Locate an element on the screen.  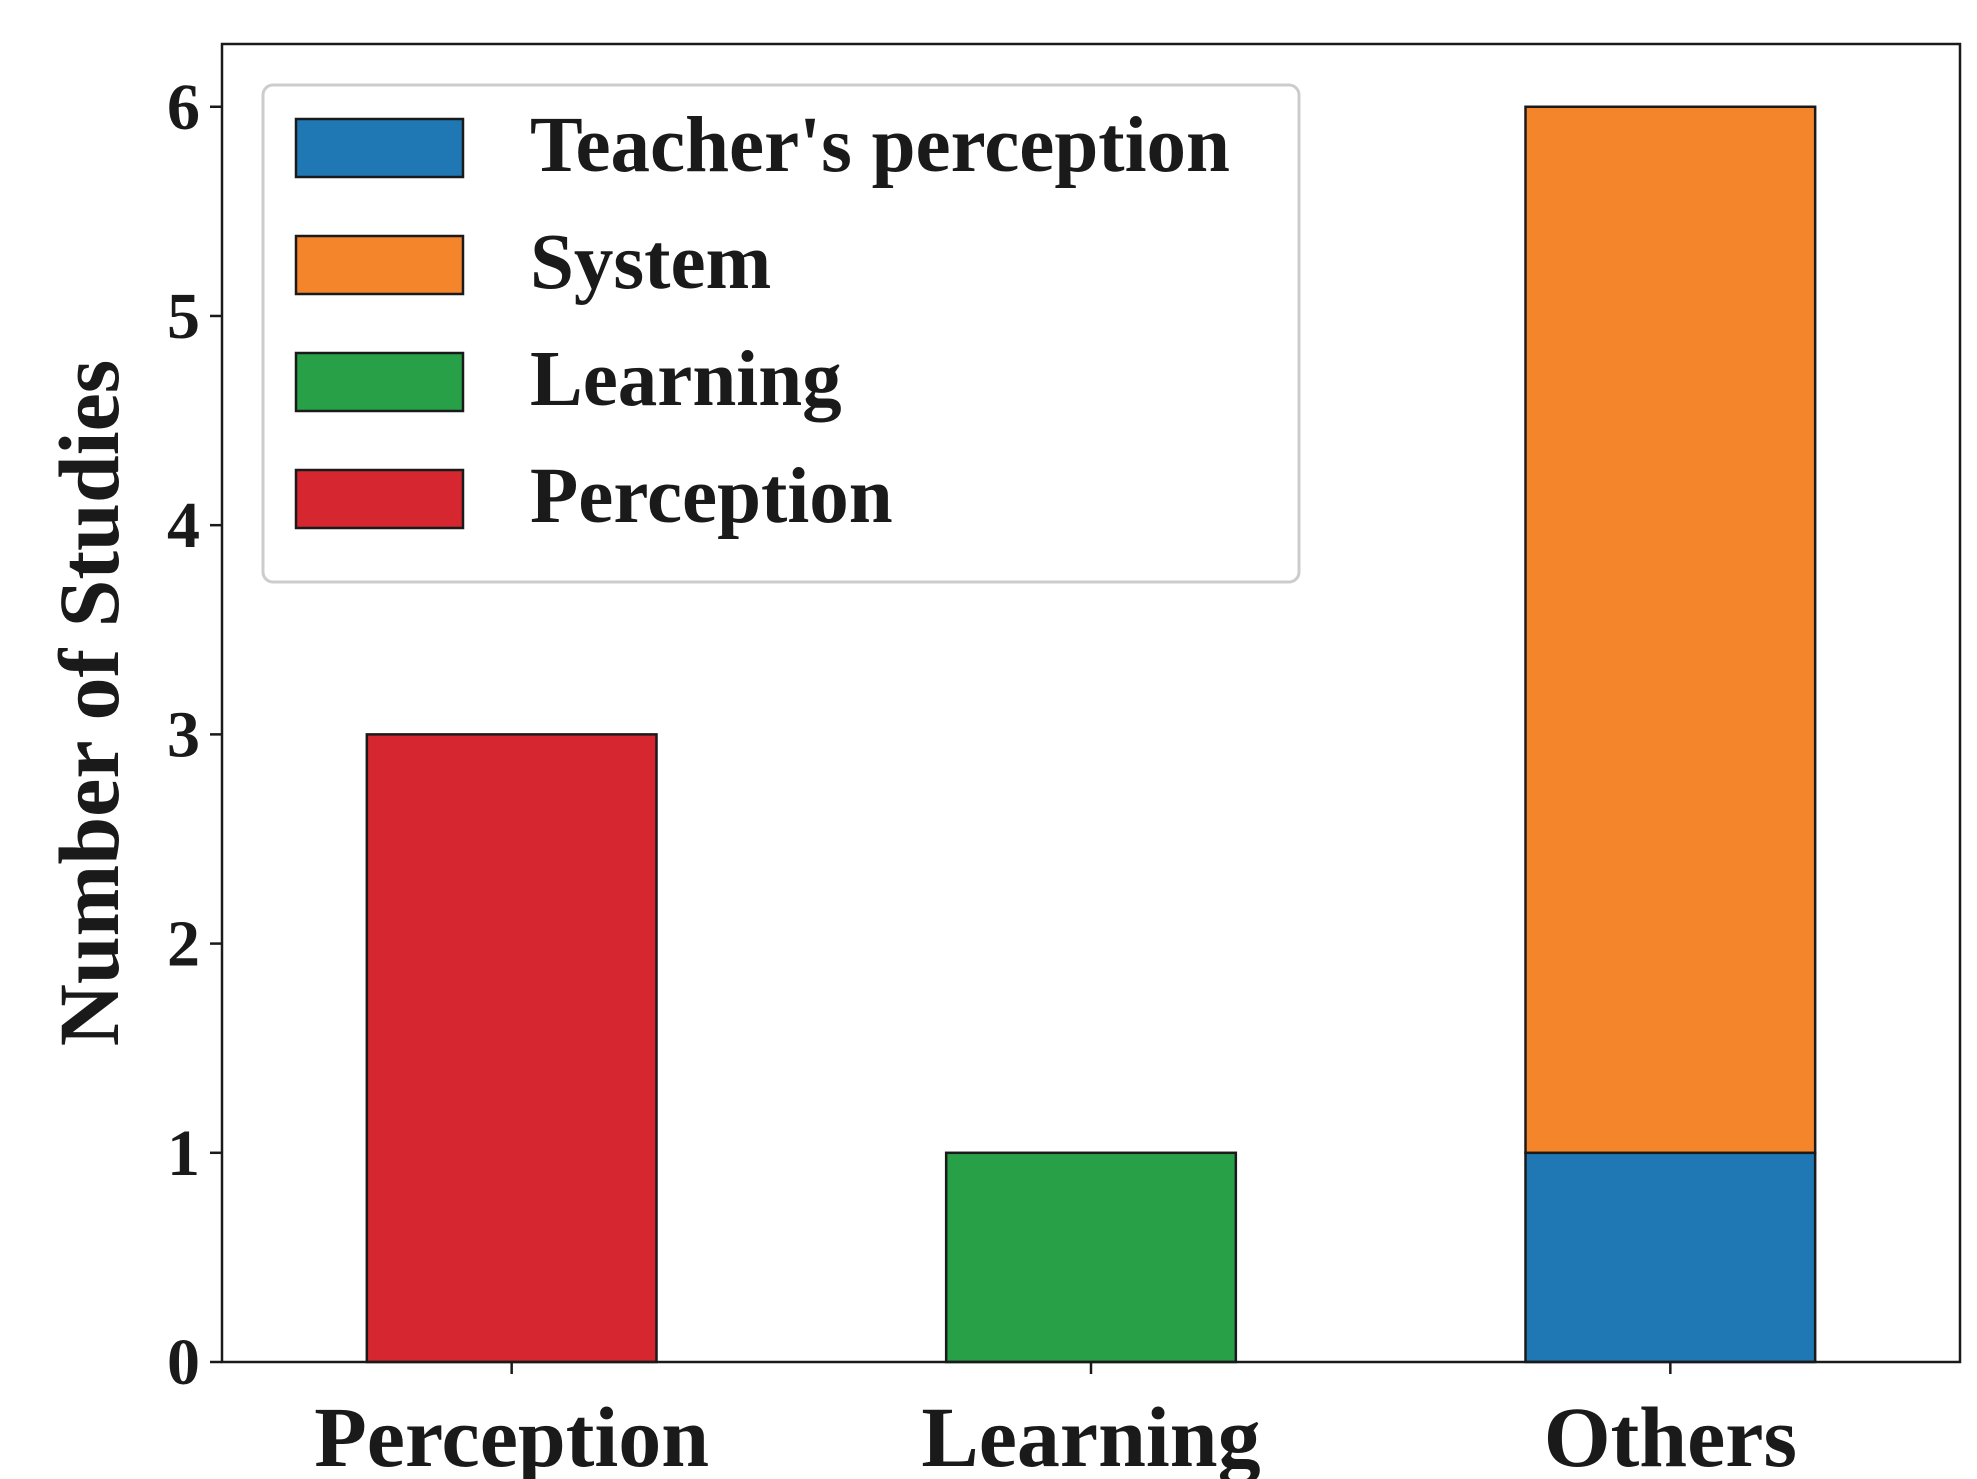
legend-swatch-system is located at coordinates (379, 265).